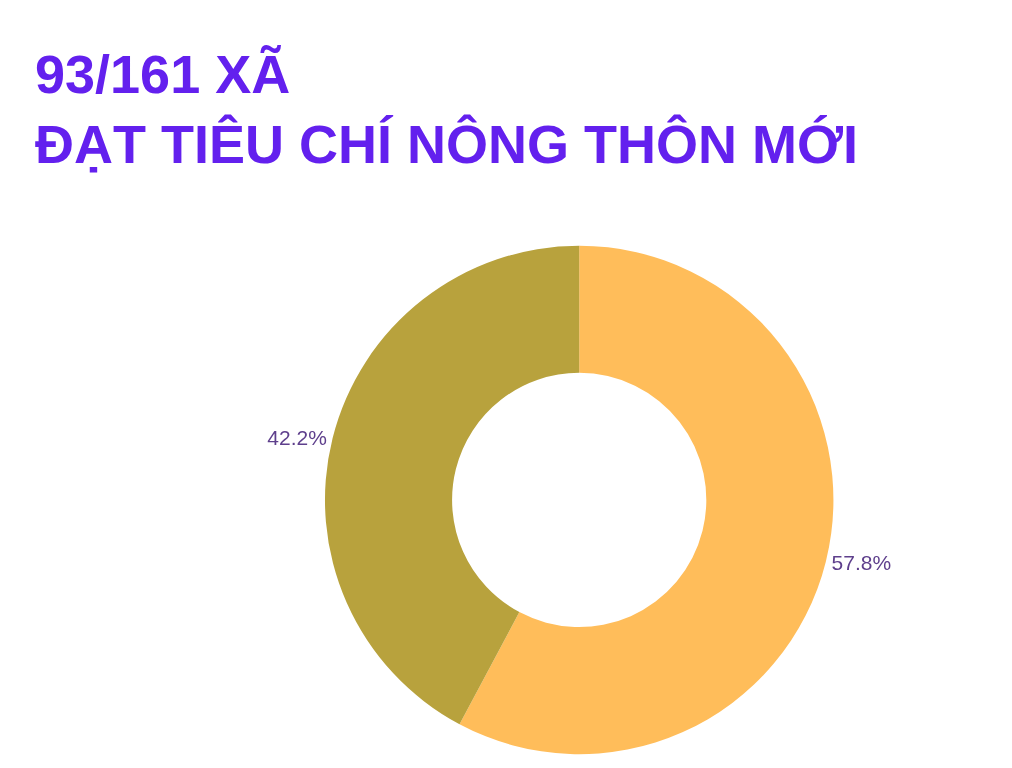  What do you see at coordinates (297, 438) in the screenshot?
I see `data-label: 42.2%` at bounding box center [297, 438].